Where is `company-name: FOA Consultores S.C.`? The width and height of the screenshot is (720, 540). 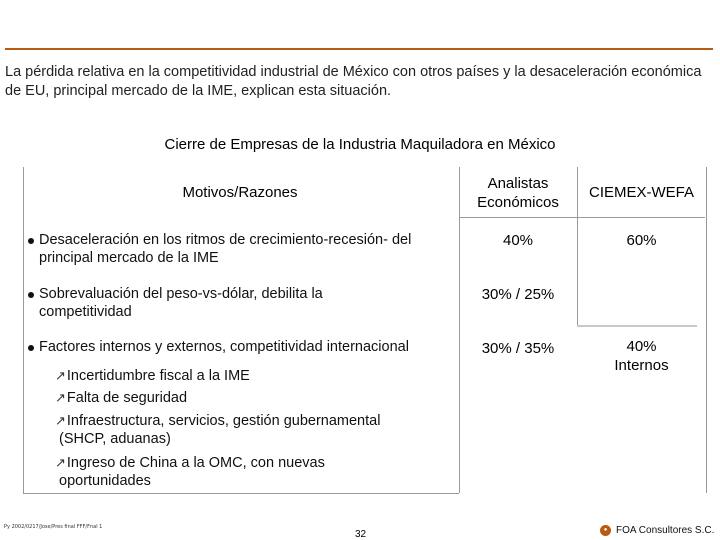
company-name: FOA Consultores S.C. is located at coordinates (665, 530).